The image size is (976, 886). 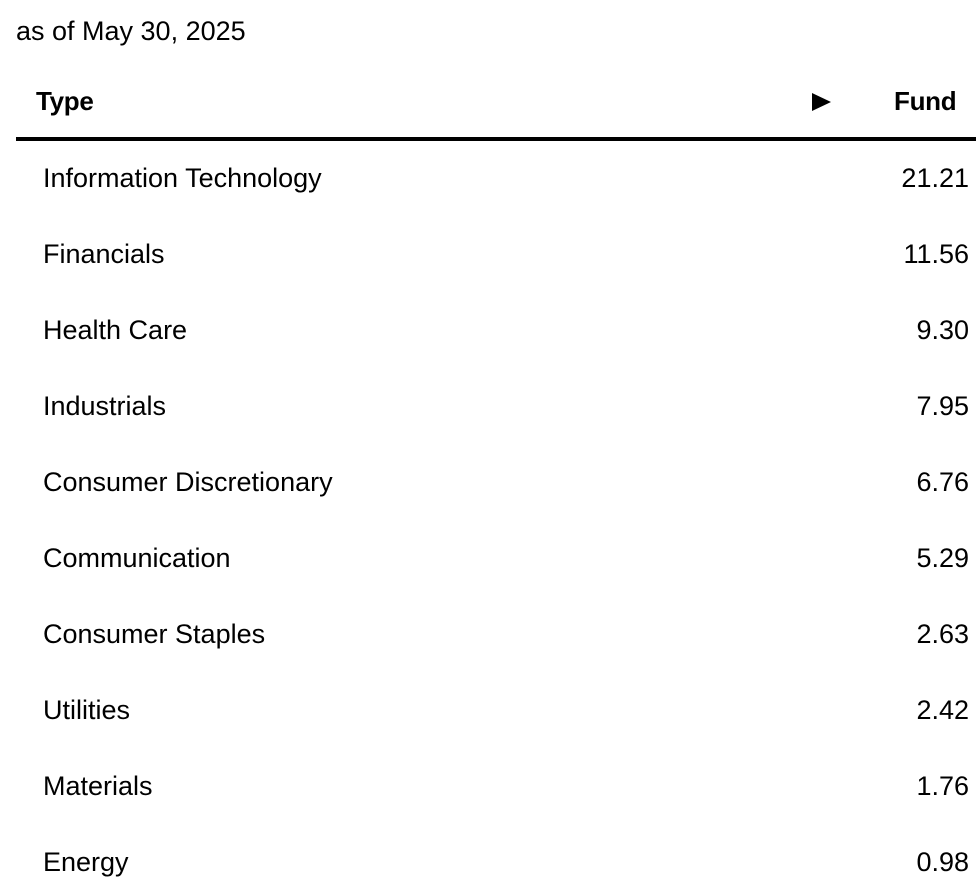 What do you see at coordinates (131, 31) in the screenshot?
I see `as-of-date: as of May 30, 2025` at bounding box center [131, 31].